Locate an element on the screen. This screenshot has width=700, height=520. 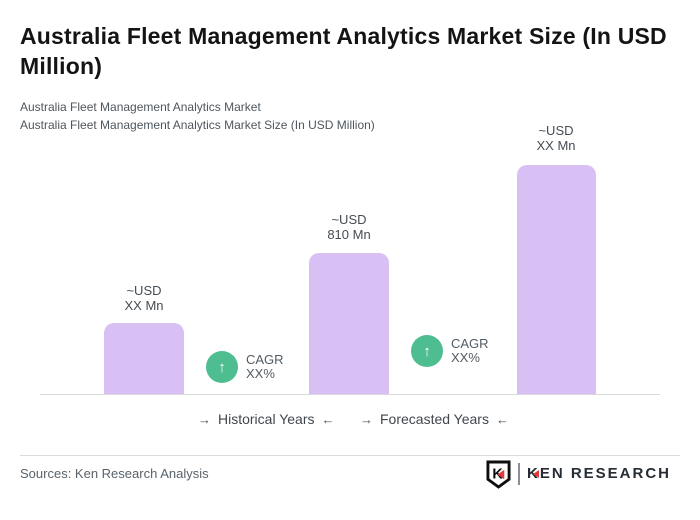
cagr-circle-2: ↑ is located at coordinates (427, 351).